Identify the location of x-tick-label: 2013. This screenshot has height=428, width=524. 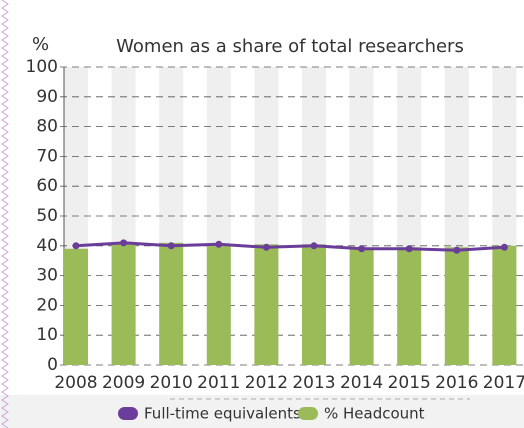
(313, 383).